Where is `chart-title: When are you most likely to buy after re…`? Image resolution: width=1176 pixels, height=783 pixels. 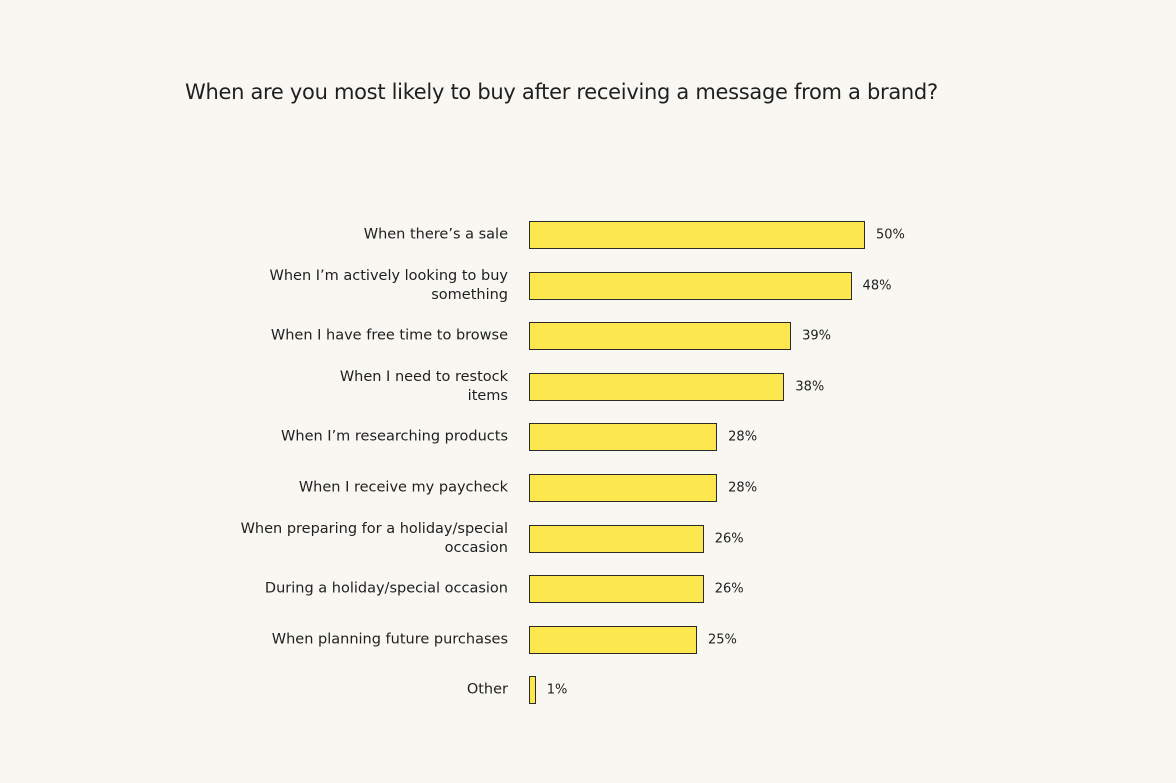 chart-title: When are you most likely to buy after re… is located at coordinates (561, 92).